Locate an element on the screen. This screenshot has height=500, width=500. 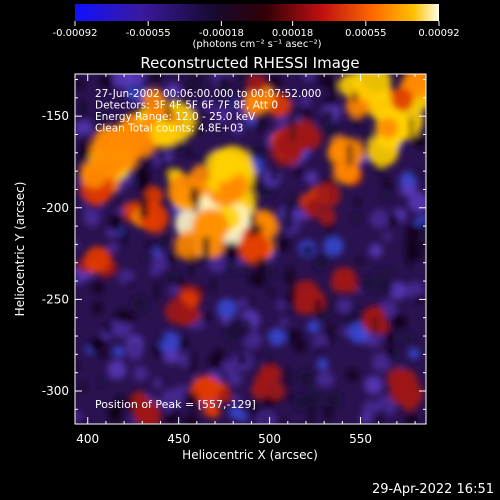
annotation-line: Clean Total counts: 4.8E+03 is located at coordinates (169, 129).